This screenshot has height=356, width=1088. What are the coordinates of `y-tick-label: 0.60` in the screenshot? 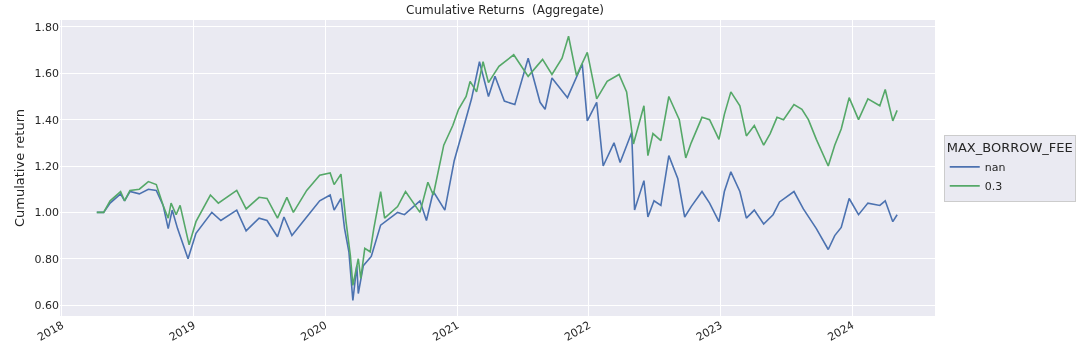 It's located at (46, 305).